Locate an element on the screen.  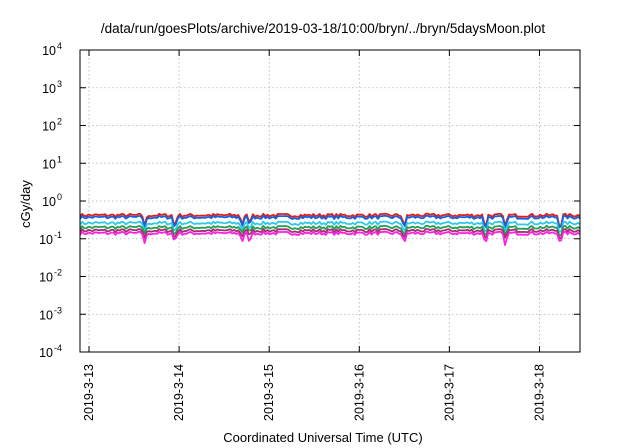
y-tick-label: 10⁰ is located at coordinates (52, 200).